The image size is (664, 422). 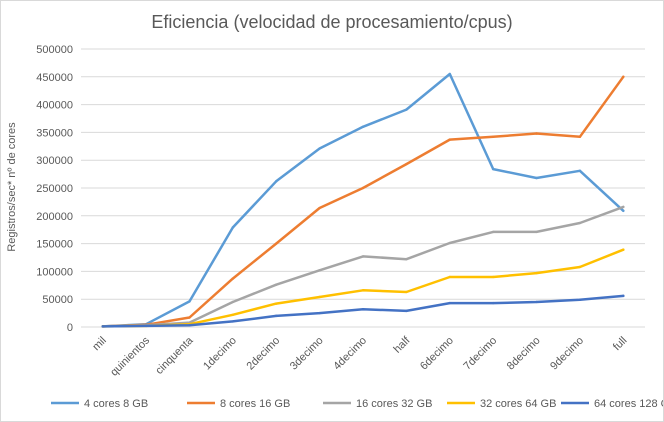 What do you see at coordinates (12, 187) in the screenshot?
I see `y-axis-title: Registros/sec* nº de cores` at bounding box center [12, 187].